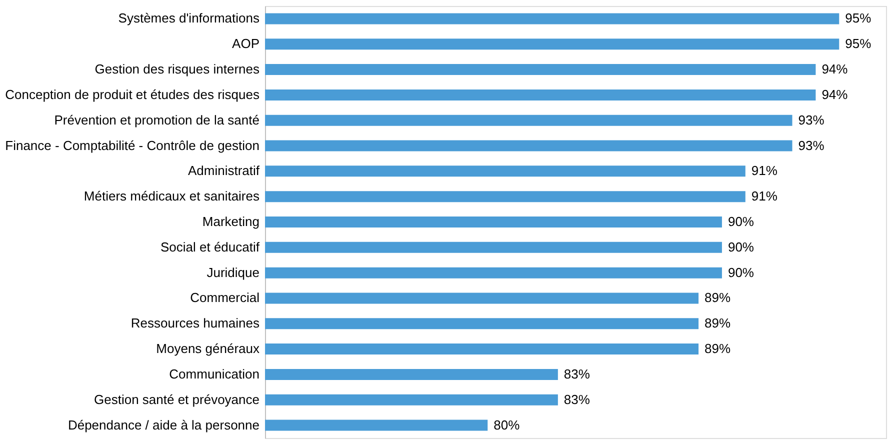 The width and height of the screenshot is (894, 442). What do you see at coordinates (208, 348) in the screenshot?
I see `y-tick-label: Moyens généraux` at bounding box center [208, 348].